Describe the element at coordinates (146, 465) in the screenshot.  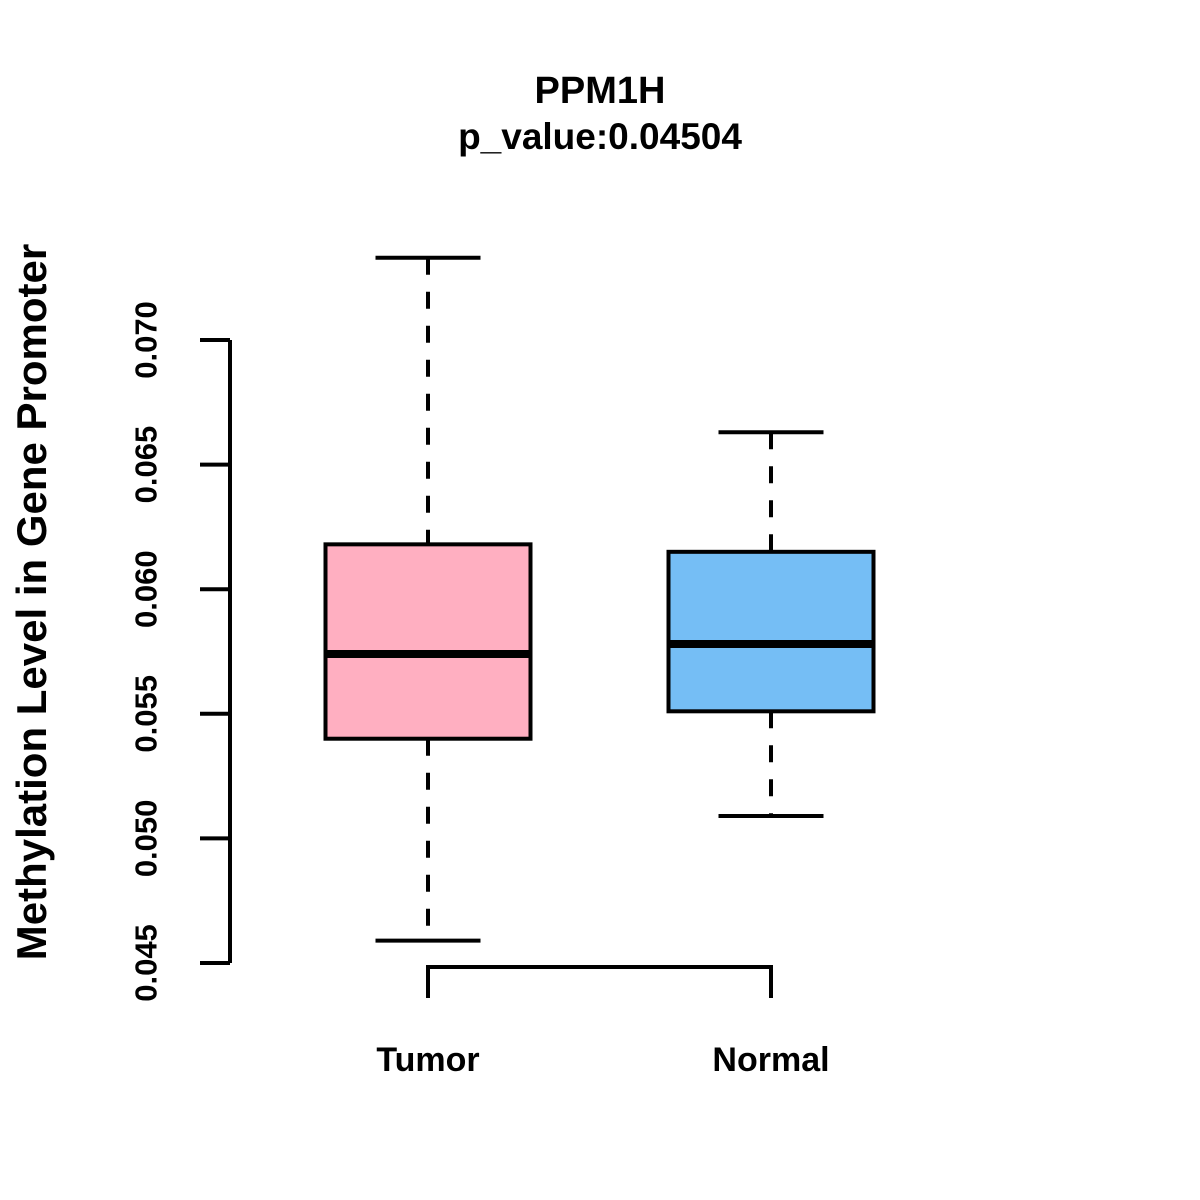
I see `y-tick-label: 0.065` at that location.